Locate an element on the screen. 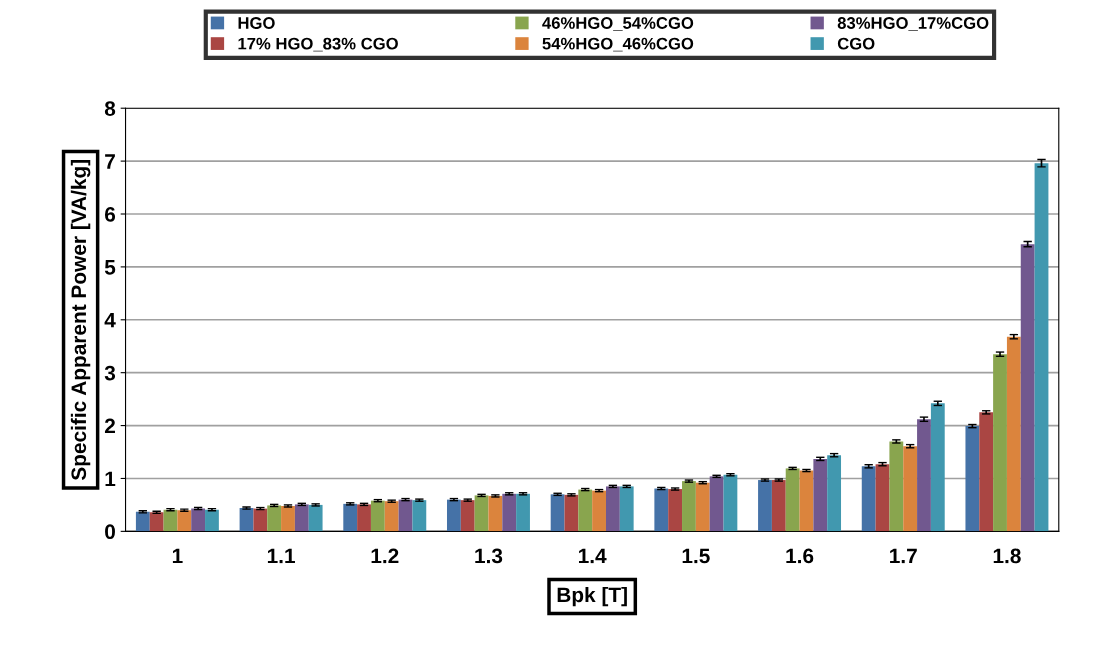 The width and height of the screenshot is (1111, 648). y-tick-label: 4 is located at coordinates (110, 320).